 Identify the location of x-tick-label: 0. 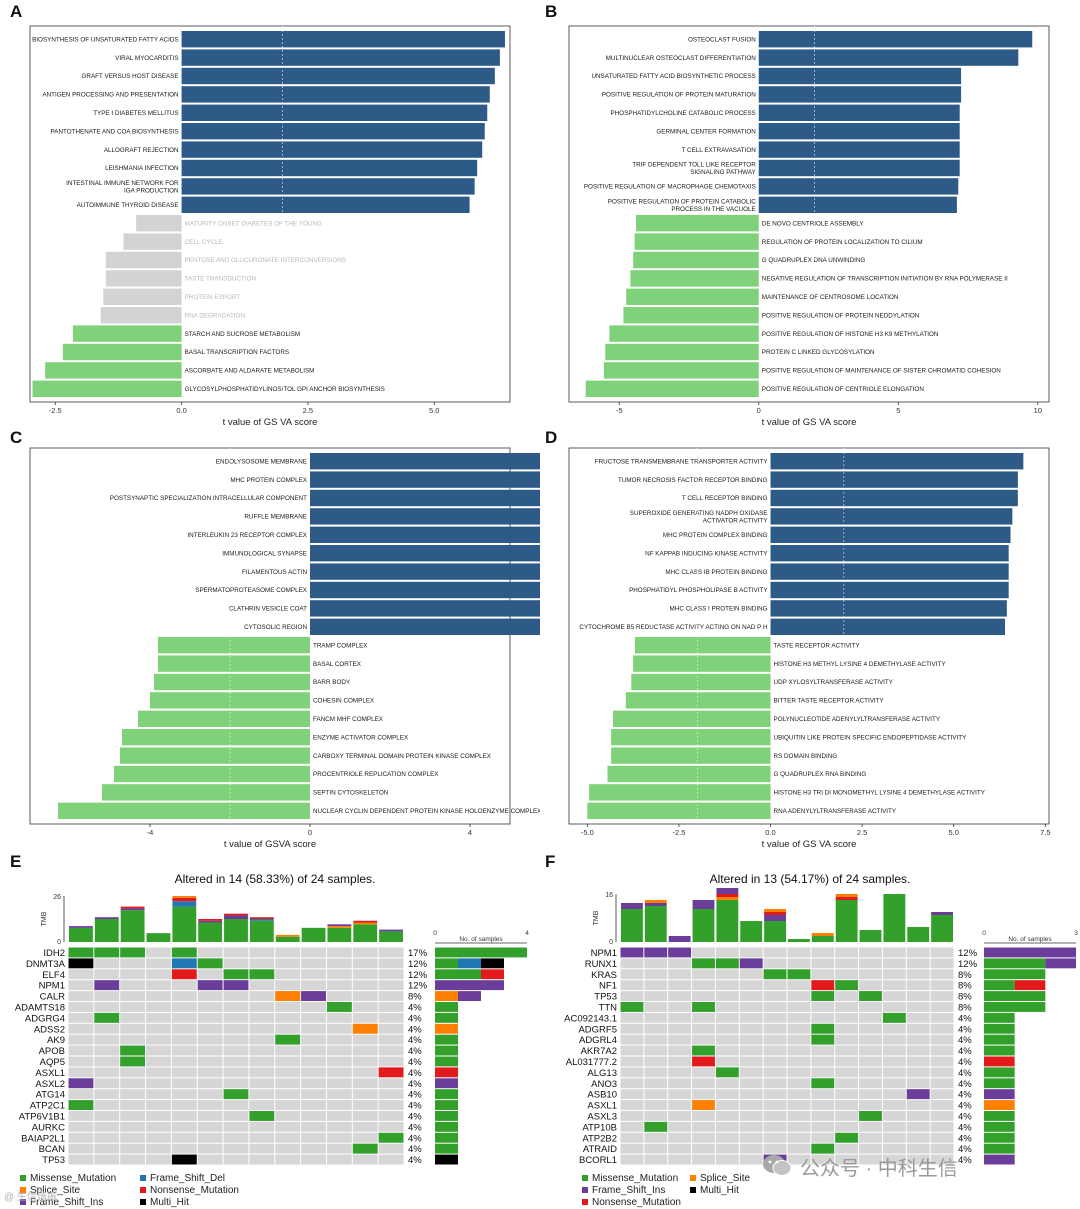
(759, 410).